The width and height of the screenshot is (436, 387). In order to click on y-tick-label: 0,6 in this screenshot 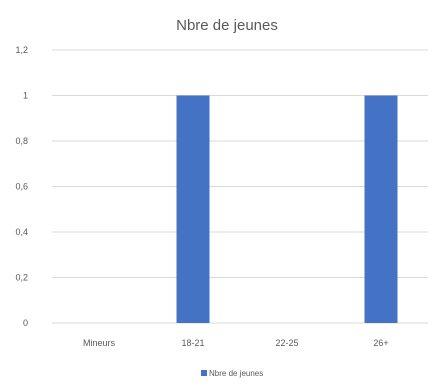, I will do `click(21, 187)`.